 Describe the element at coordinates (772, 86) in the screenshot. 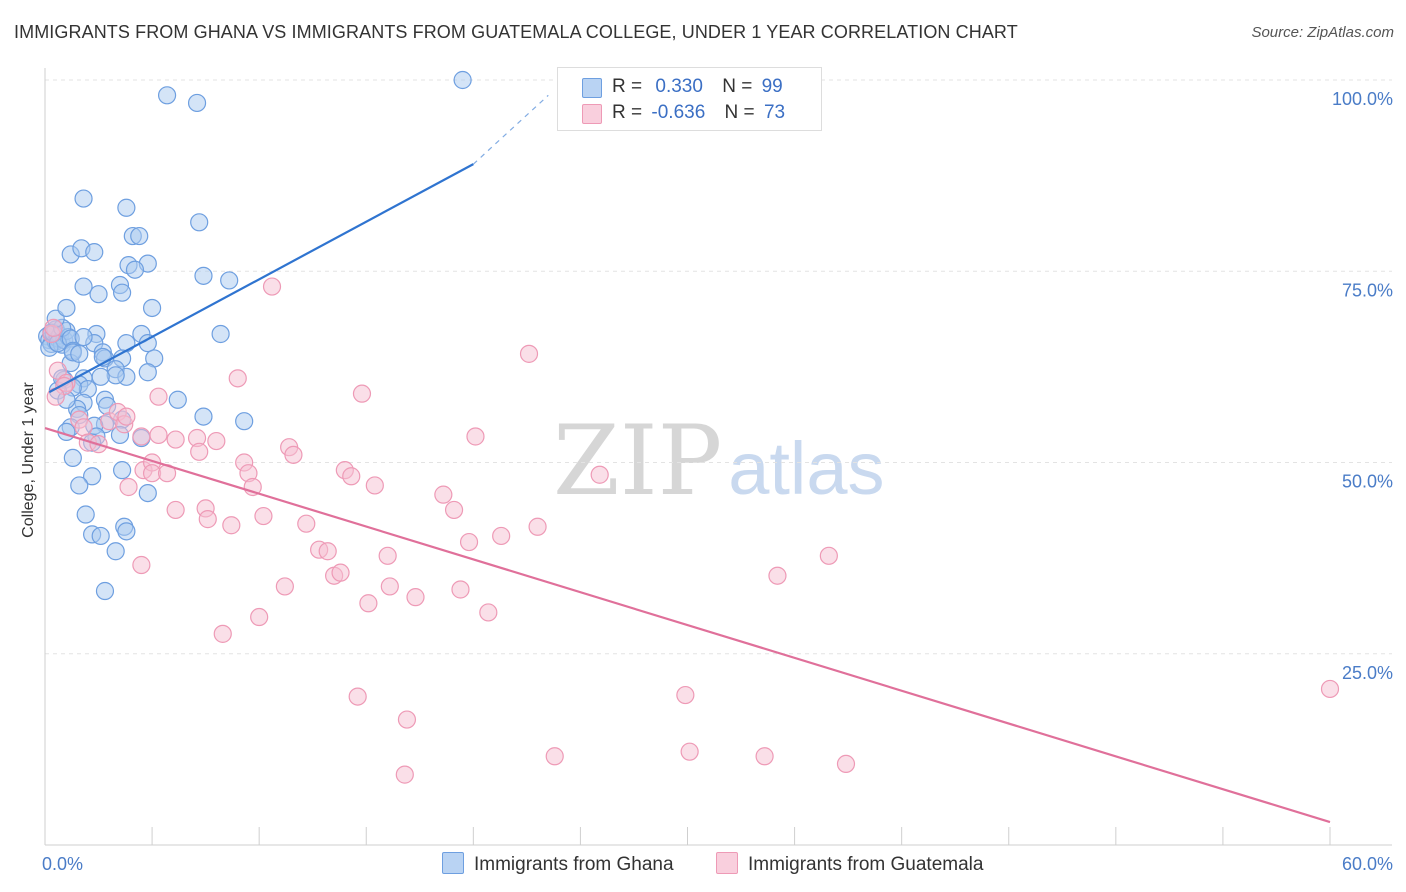

I see `legend-n-value-ghana: 99` at that location.